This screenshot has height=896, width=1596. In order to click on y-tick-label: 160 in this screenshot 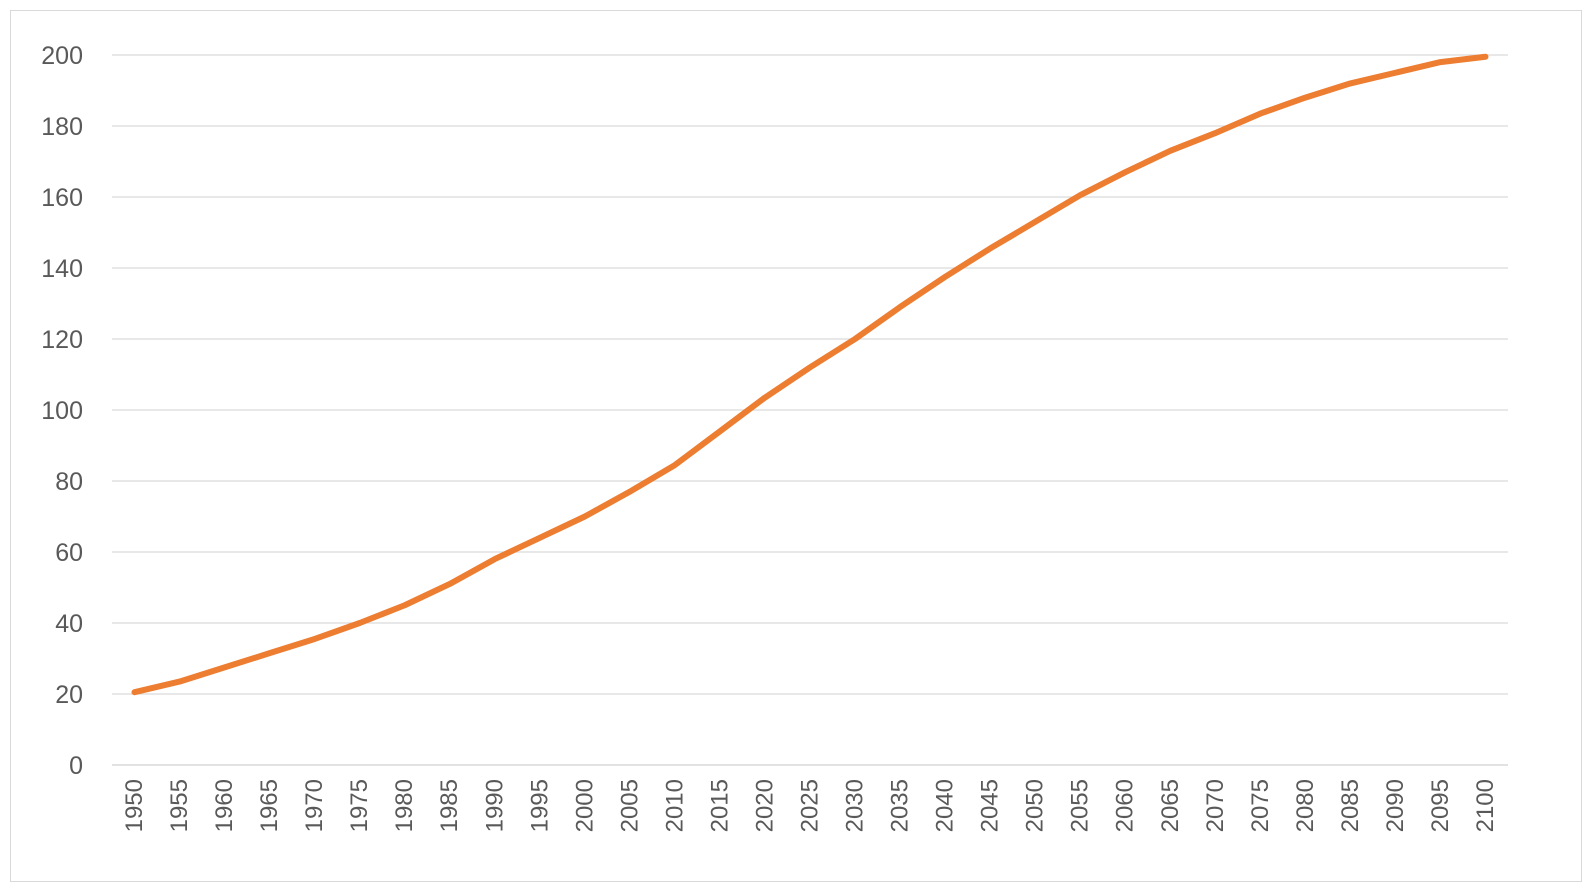, I will do `click(62, 198)`.